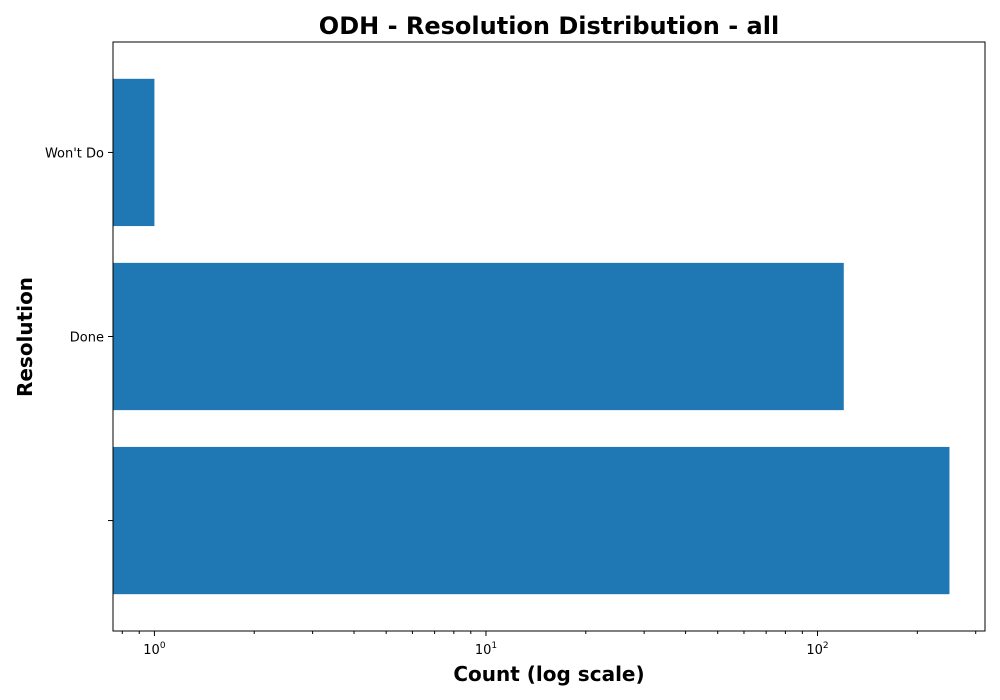 This screenshot has height=700, width=1000. What do you see at coordinates (548, 674) in the screenshot?
I see `x-axis-label: Count (log scale)` at bounding box center [548, 674].